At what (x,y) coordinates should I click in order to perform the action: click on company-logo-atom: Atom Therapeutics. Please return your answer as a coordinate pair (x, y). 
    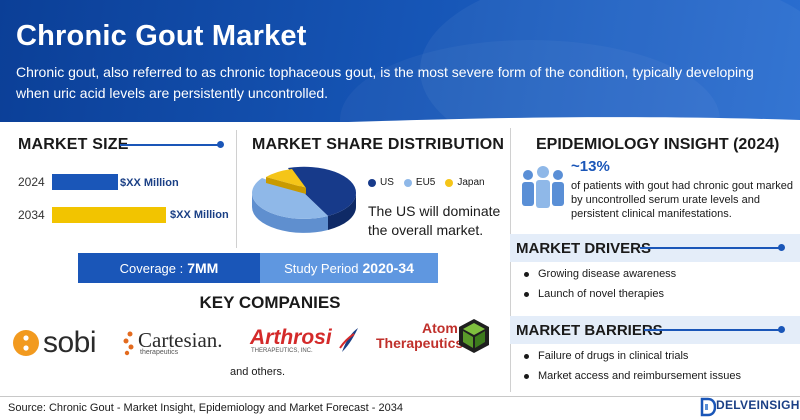
    Looking at the image, I should click on (436, 338).